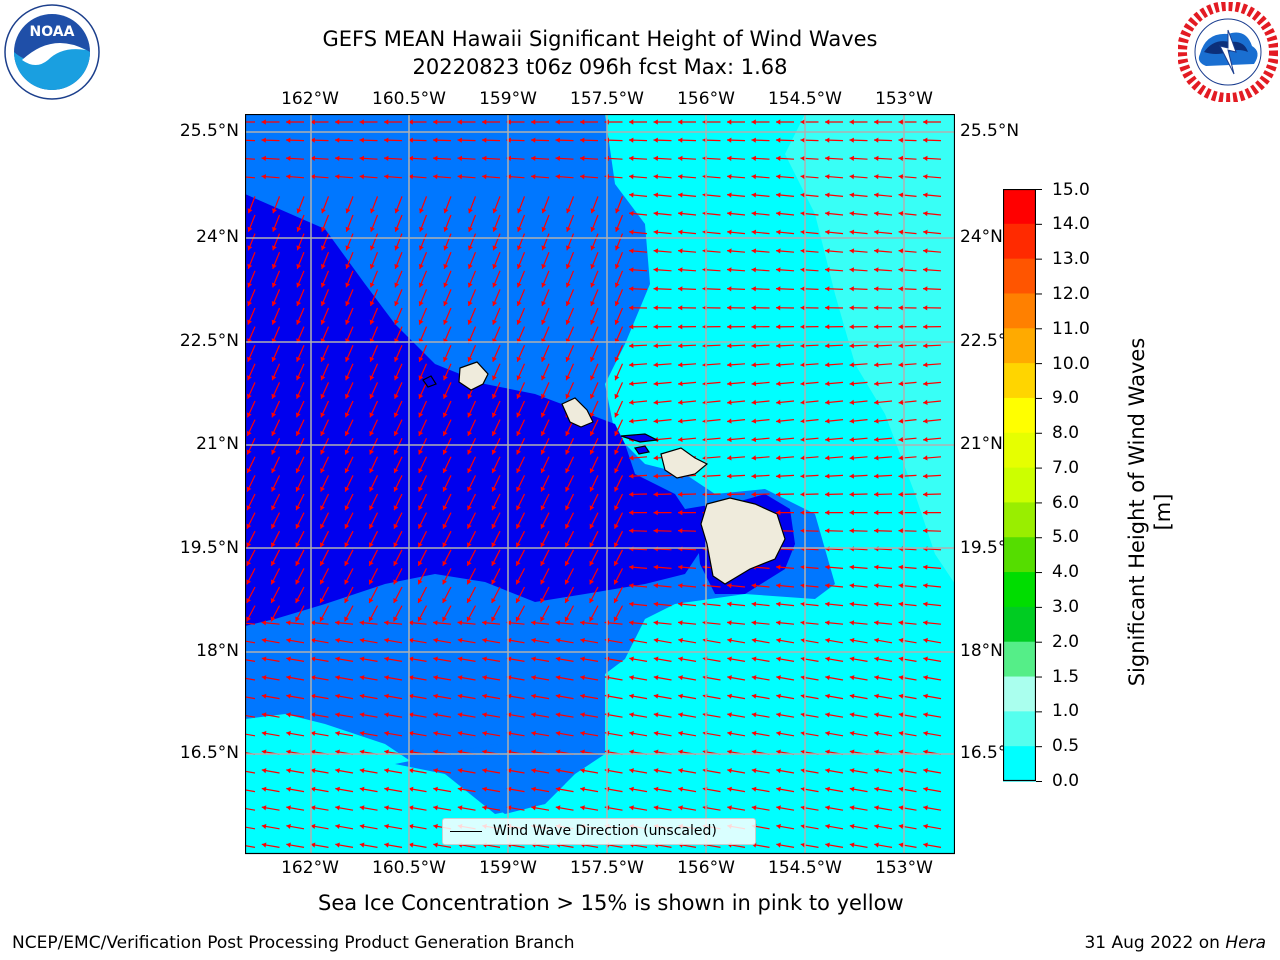 Image resolution: width=1280 pixels, height=960 pixels. I want to click on maui-island, so click(684, 463).